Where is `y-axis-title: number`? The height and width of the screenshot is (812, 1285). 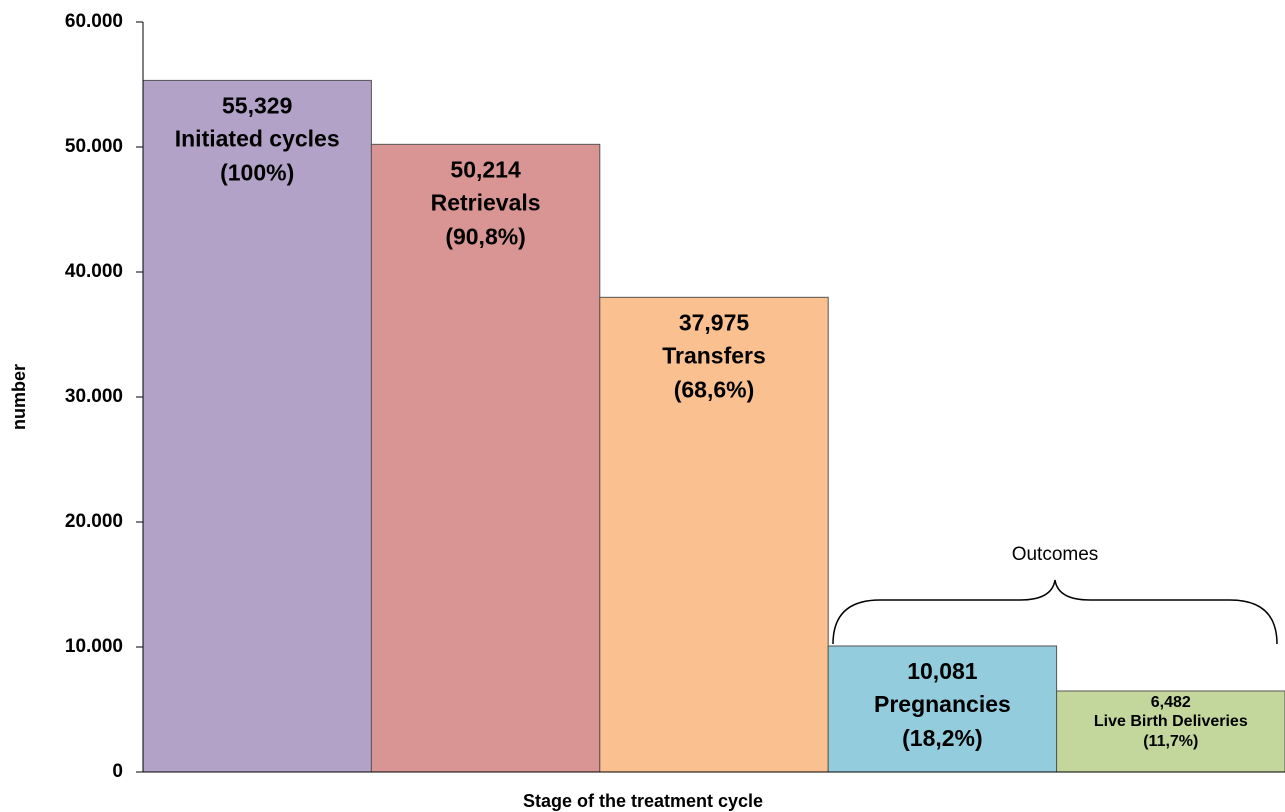
y-axis-title: number is located at coordinates (19, 397).